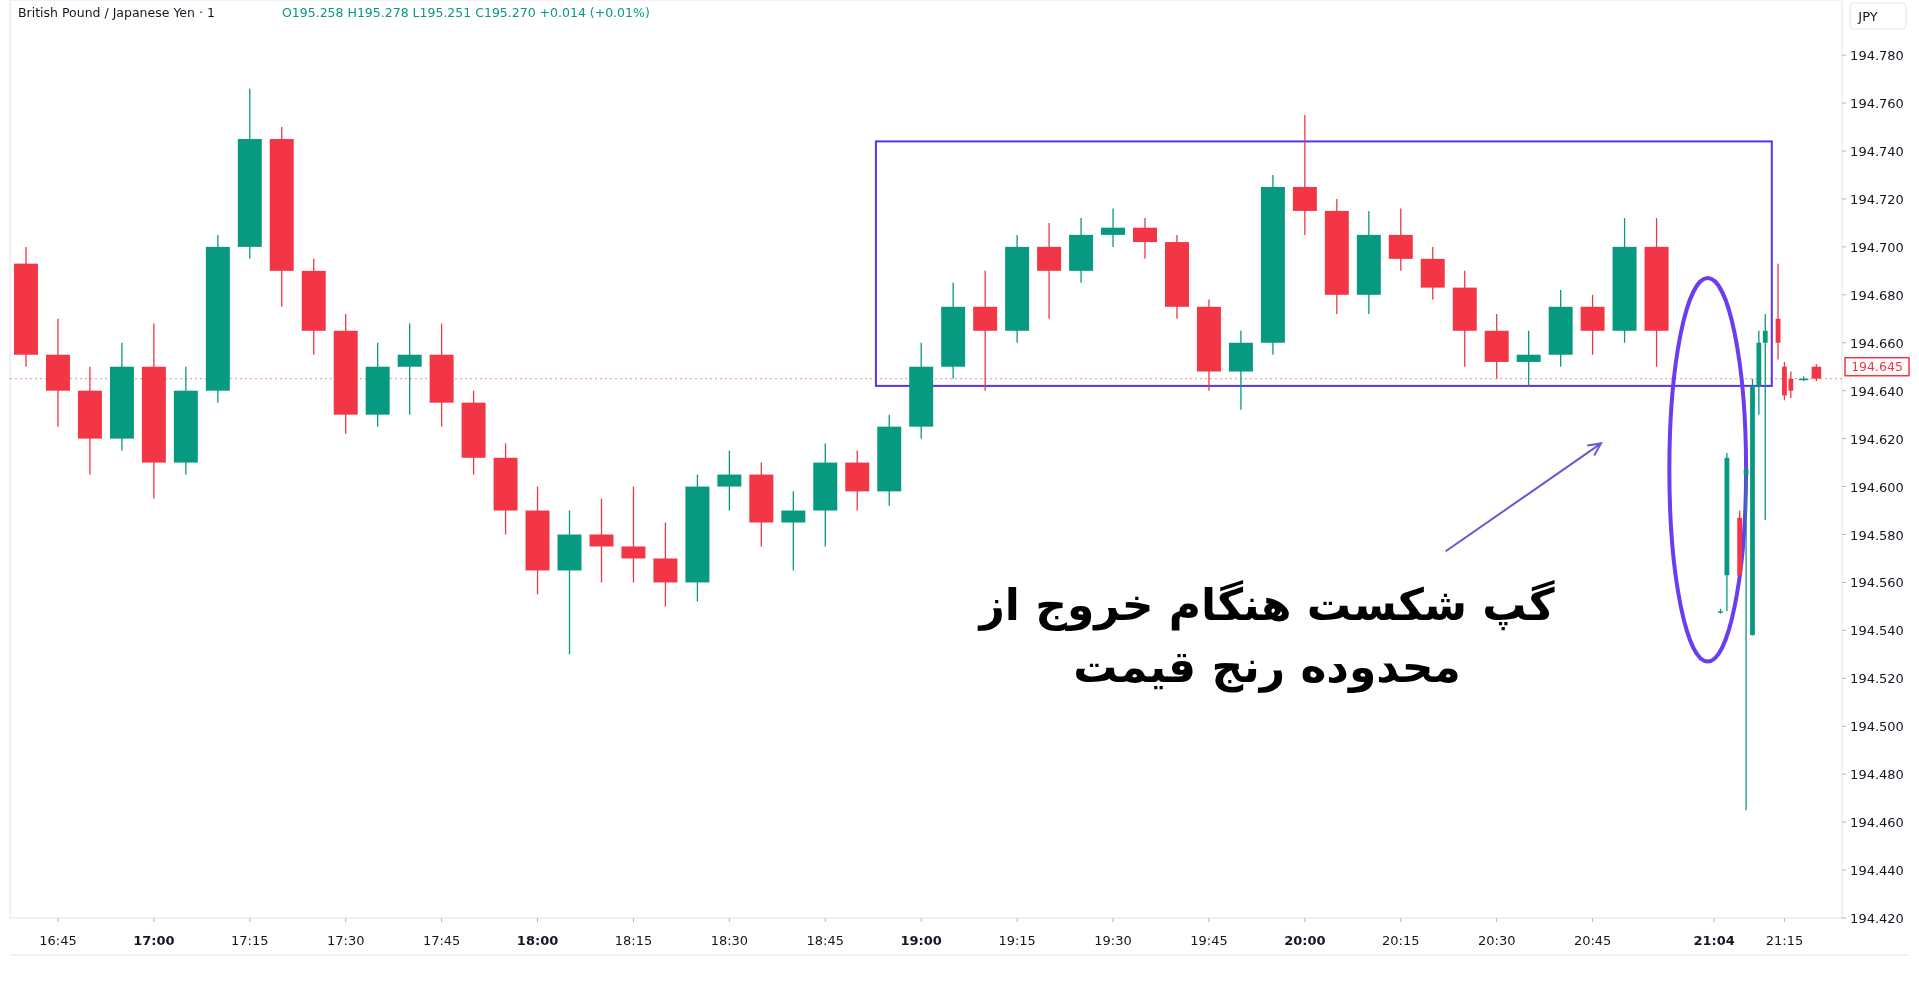 The width and height of the screenshot is (1919, 996). I want to click on x-tick-label: 19:45, so click(1209, 940).